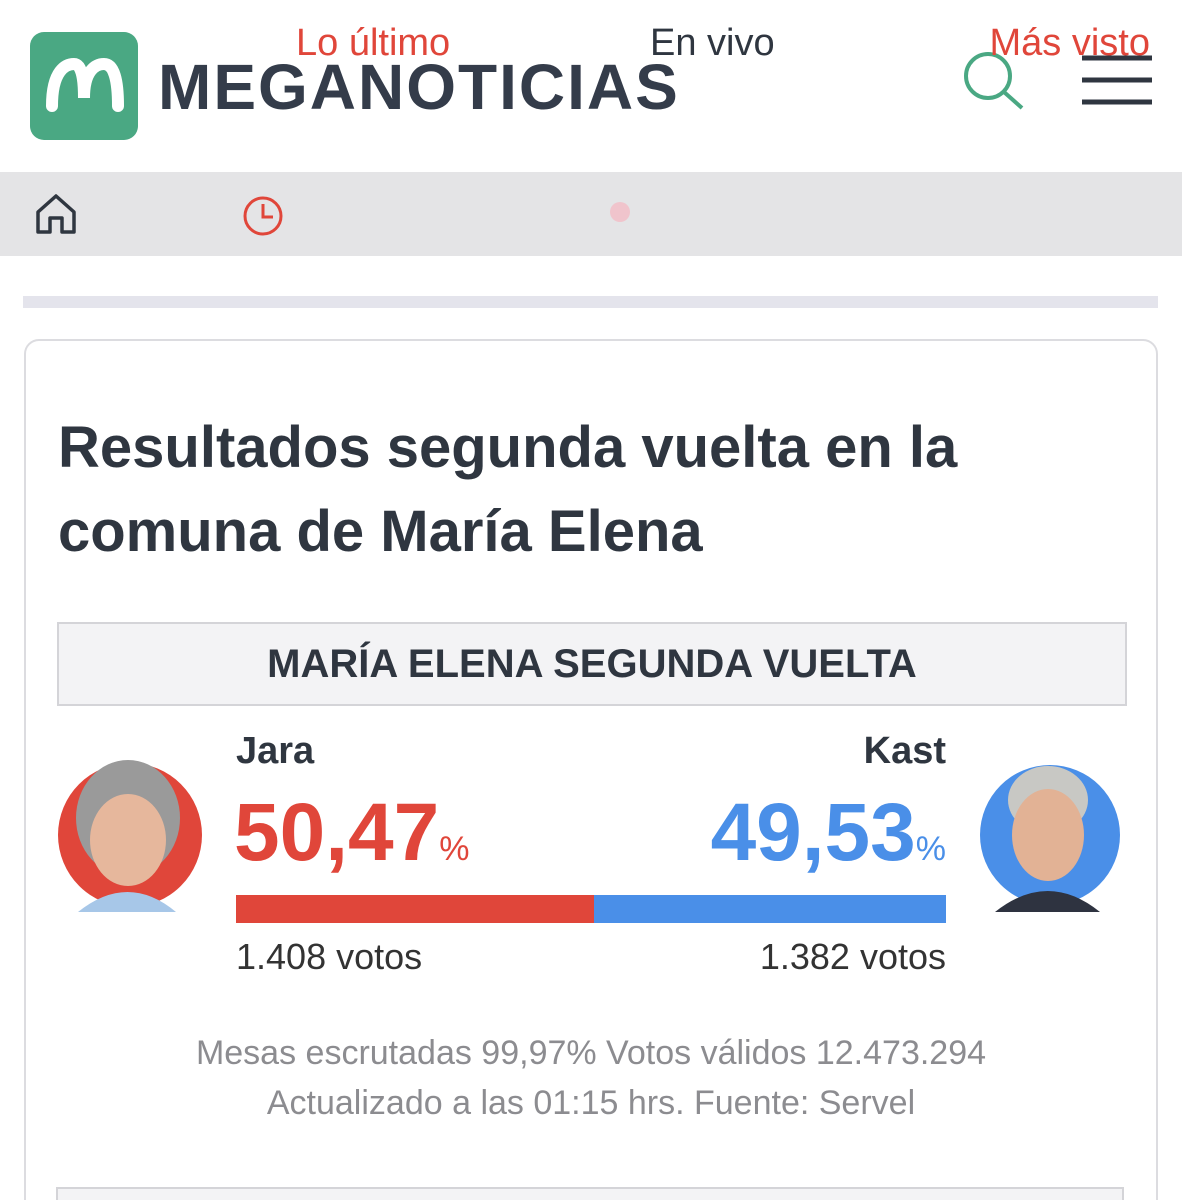 The height and width of the screenshot is (1200, 1182). I want to click on brand: MEGANOTICIAS, so click(419, 87).